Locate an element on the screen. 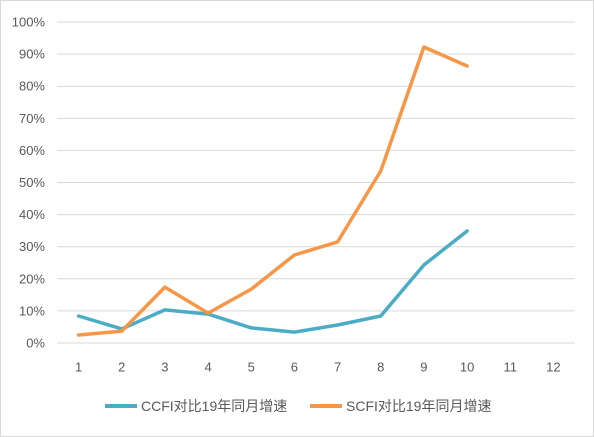 The width and height of the screenshot is (594, 437). y-tick-label: 0% is located at coordinates (35, 343).